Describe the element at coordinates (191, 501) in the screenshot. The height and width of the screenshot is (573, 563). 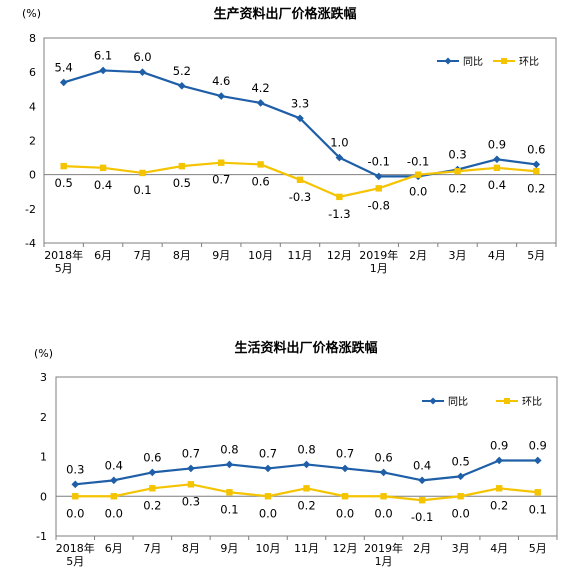
I see `data-label-mom: 0.3` at that location.